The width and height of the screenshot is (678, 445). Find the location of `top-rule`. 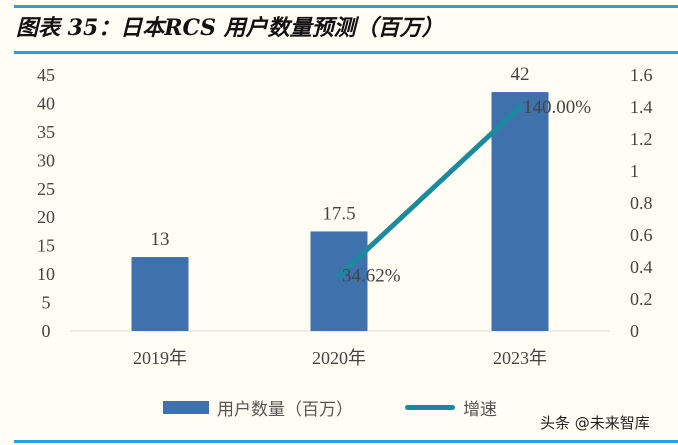

top-rule is located at coordinates (346, 6).